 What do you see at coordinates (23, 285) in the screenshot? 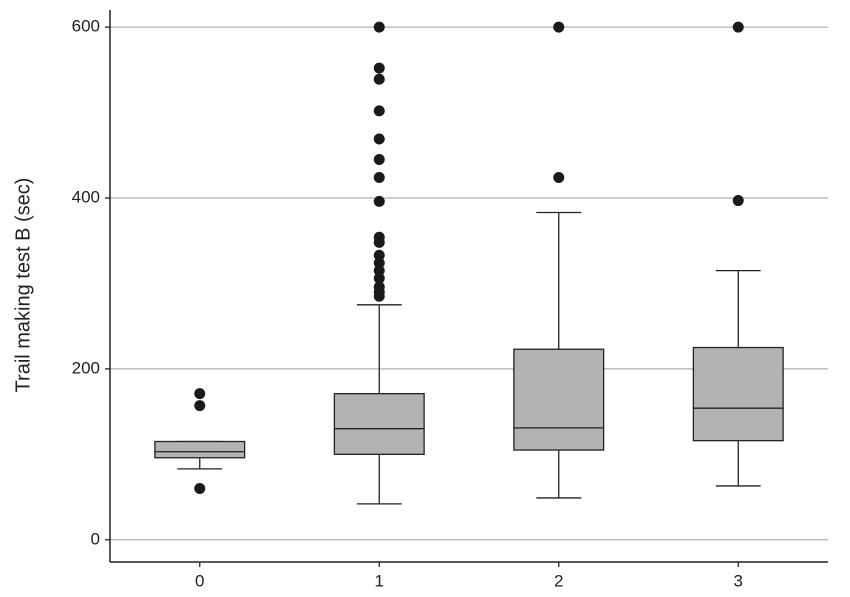
I see `y-axis-label: Trail making test B (sec)` at bounding box center [23, 285].